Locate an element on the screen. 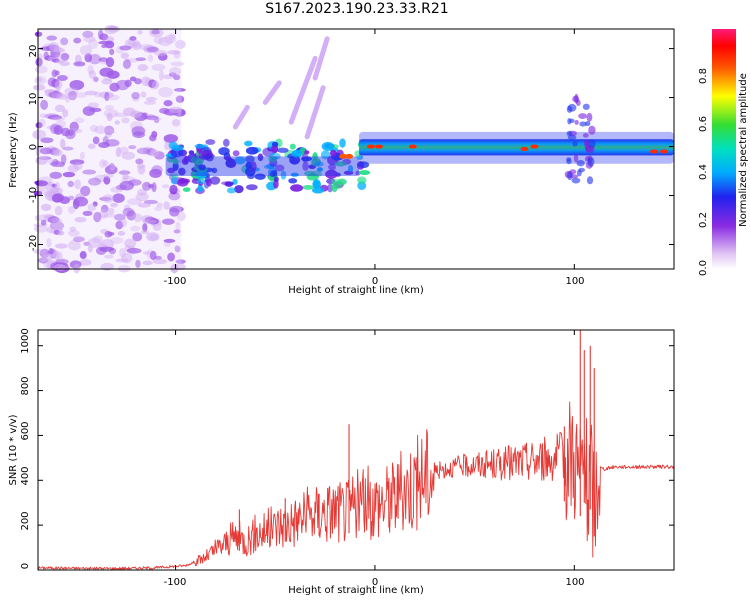  ridge-band-halo is located at coordinates (516, 147).